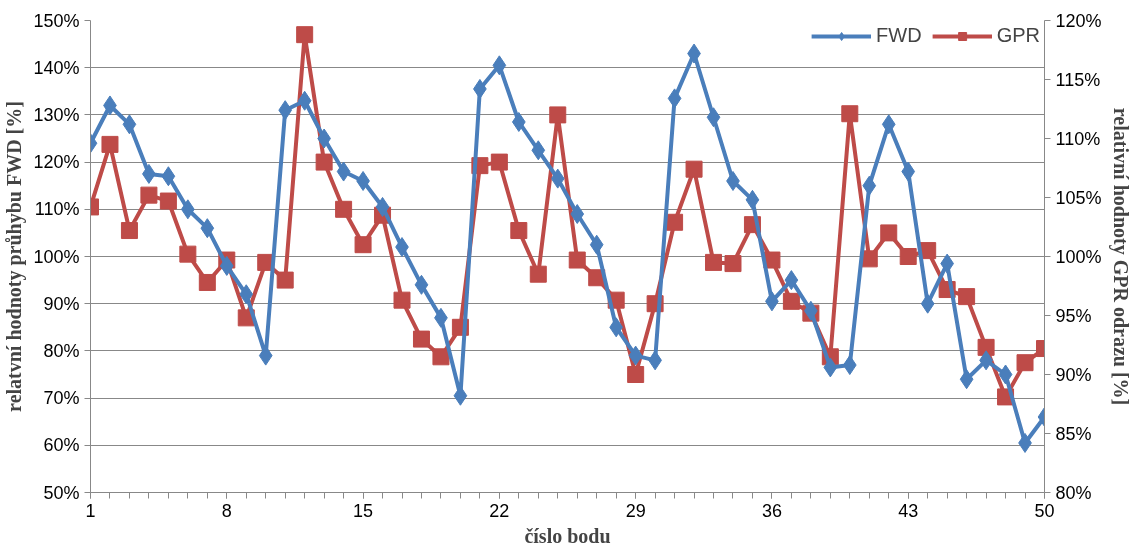  What do you see at coordinates (908, 510) in the screenshot?
I see `x-tick-label: 43` at bounding box center [908, 510].